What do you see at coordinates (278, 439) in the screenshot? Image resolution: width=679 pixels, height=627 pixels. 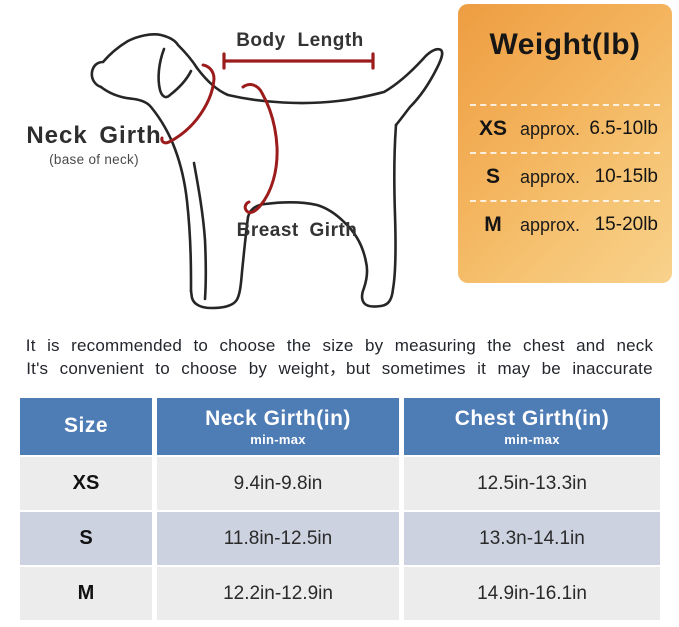 I see `header-neck-sub: min-max` at bounding box center [278, 439].